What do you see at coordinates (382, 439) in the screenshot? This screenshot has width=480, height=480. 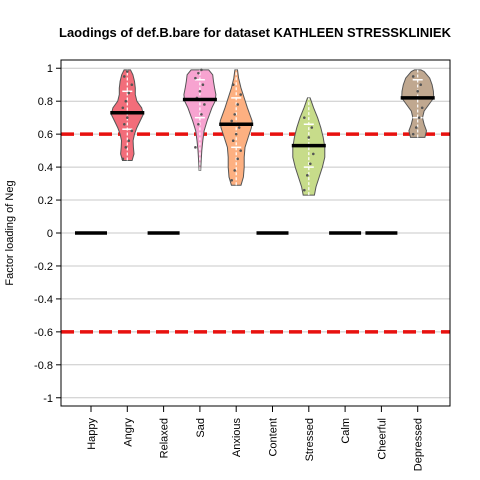 I see `x-tick-label: Cheerful` at bounding box center [382, 439].